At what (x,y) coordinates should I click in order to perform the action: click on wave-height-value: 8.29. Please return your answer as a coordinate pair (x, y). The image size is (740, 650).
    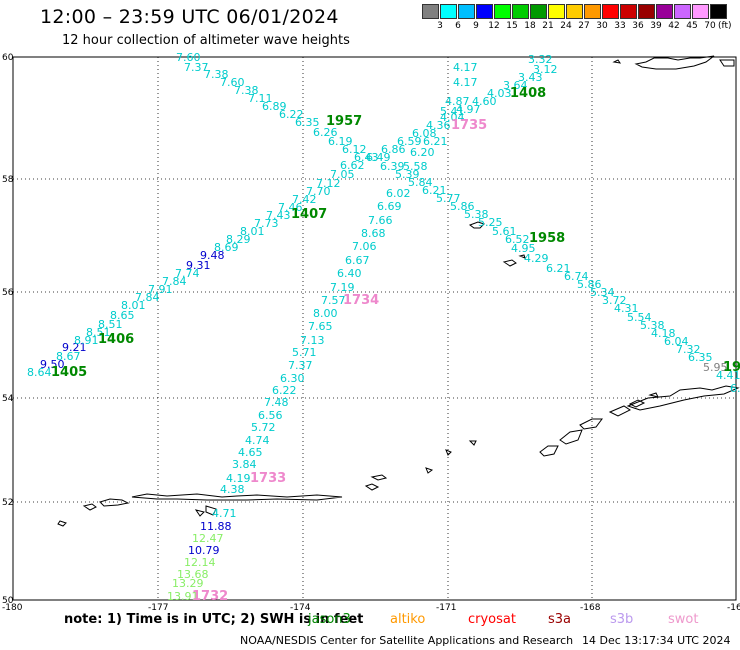
    Looking at the image, I should click on (238, 239).